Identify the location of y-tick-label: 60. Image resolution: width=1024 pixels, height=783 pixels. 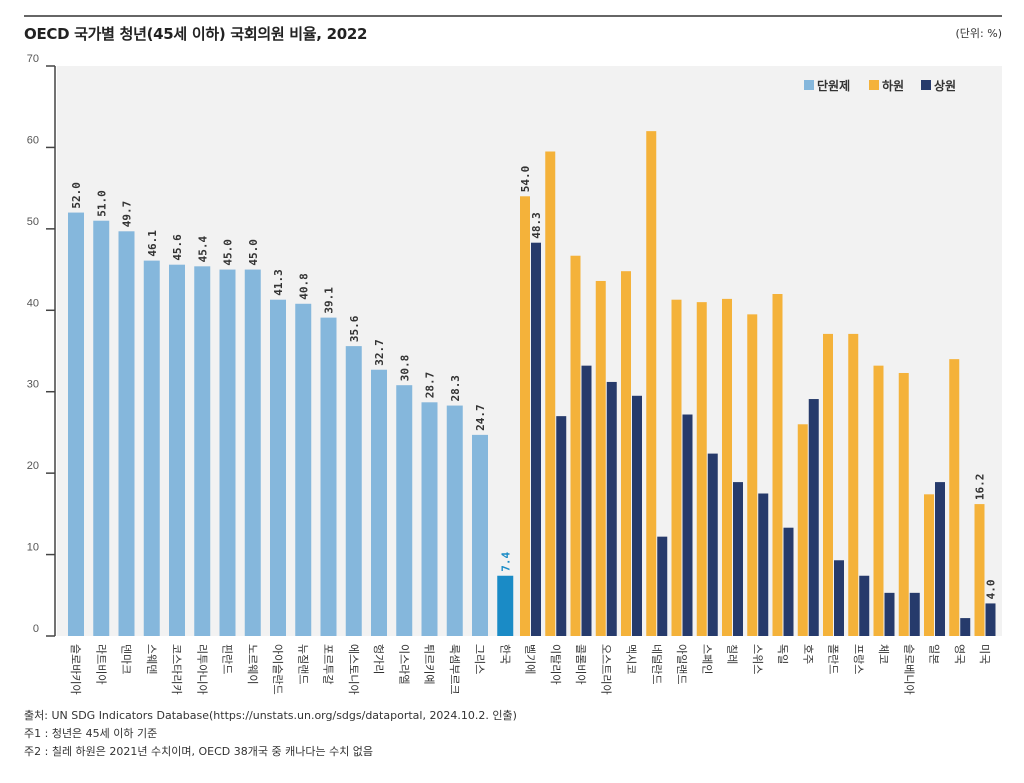
(33, 140).